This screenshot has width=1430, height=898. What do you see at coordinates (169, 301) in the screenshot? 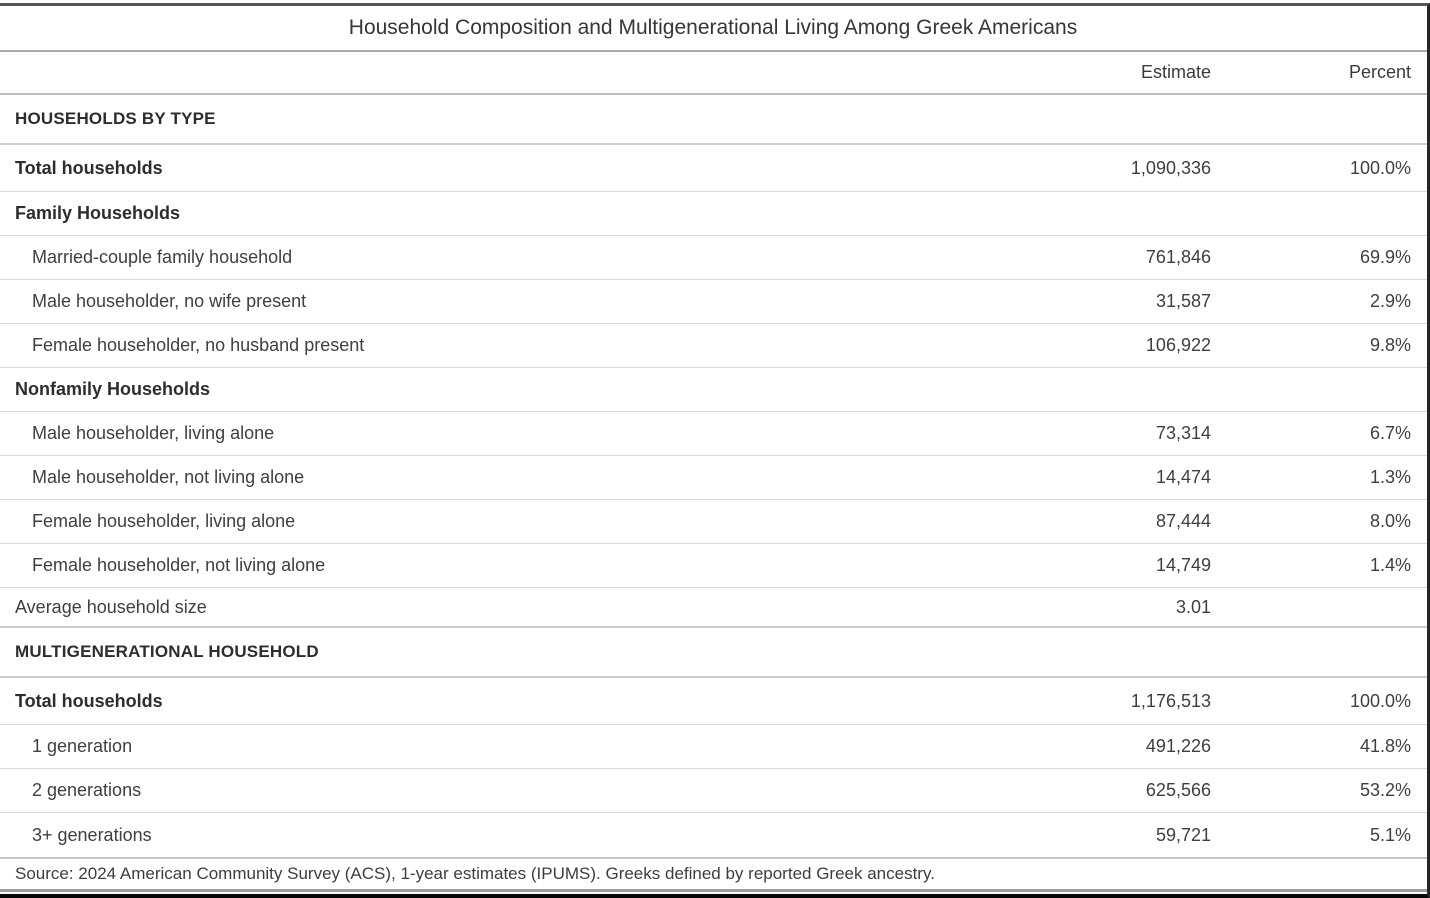
I see `row-label: Male householder, no wife present` at bounding box center [169, 301].